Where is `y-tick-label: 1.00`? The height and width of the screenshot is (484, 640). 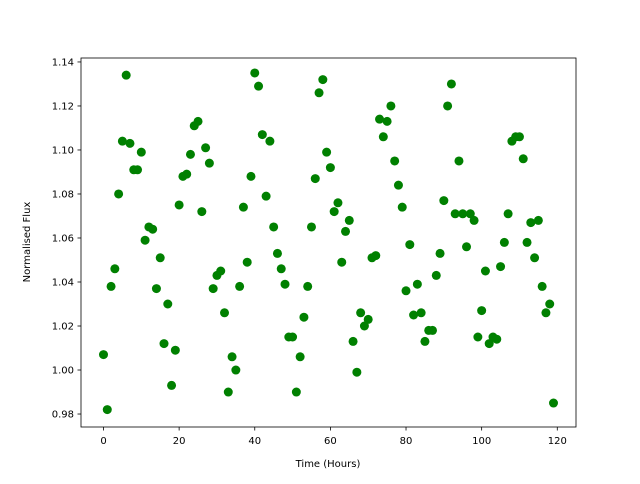 y-tick-label: 1.00 is located at coordinates (63, 371).